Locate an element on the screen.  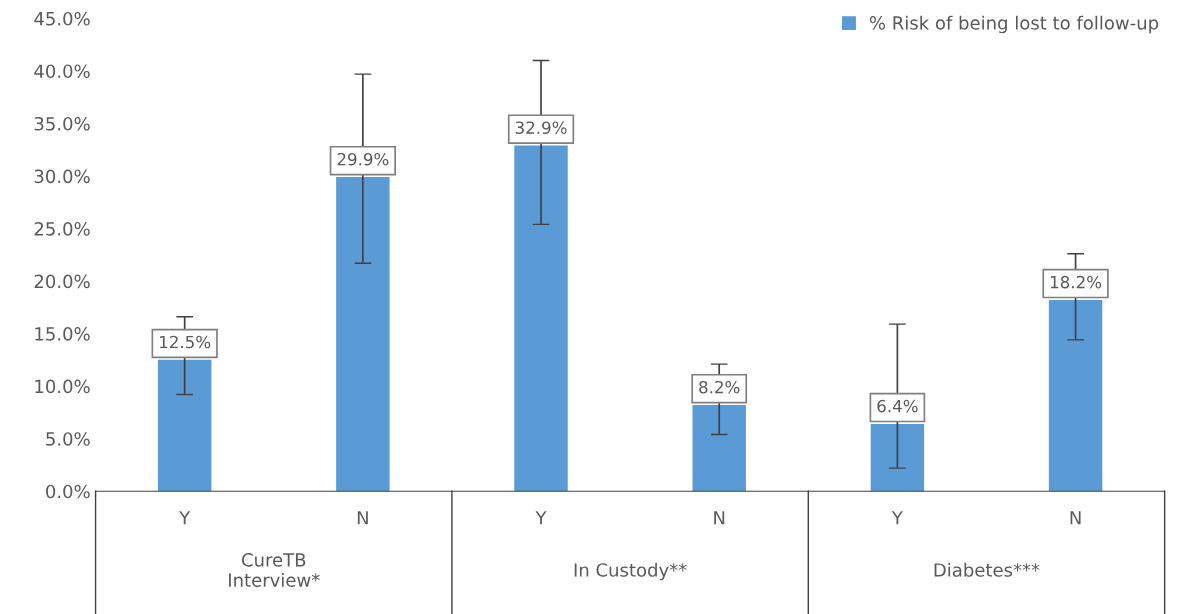
y-tick-label: 5.0% is located at coordinates (68, 439).